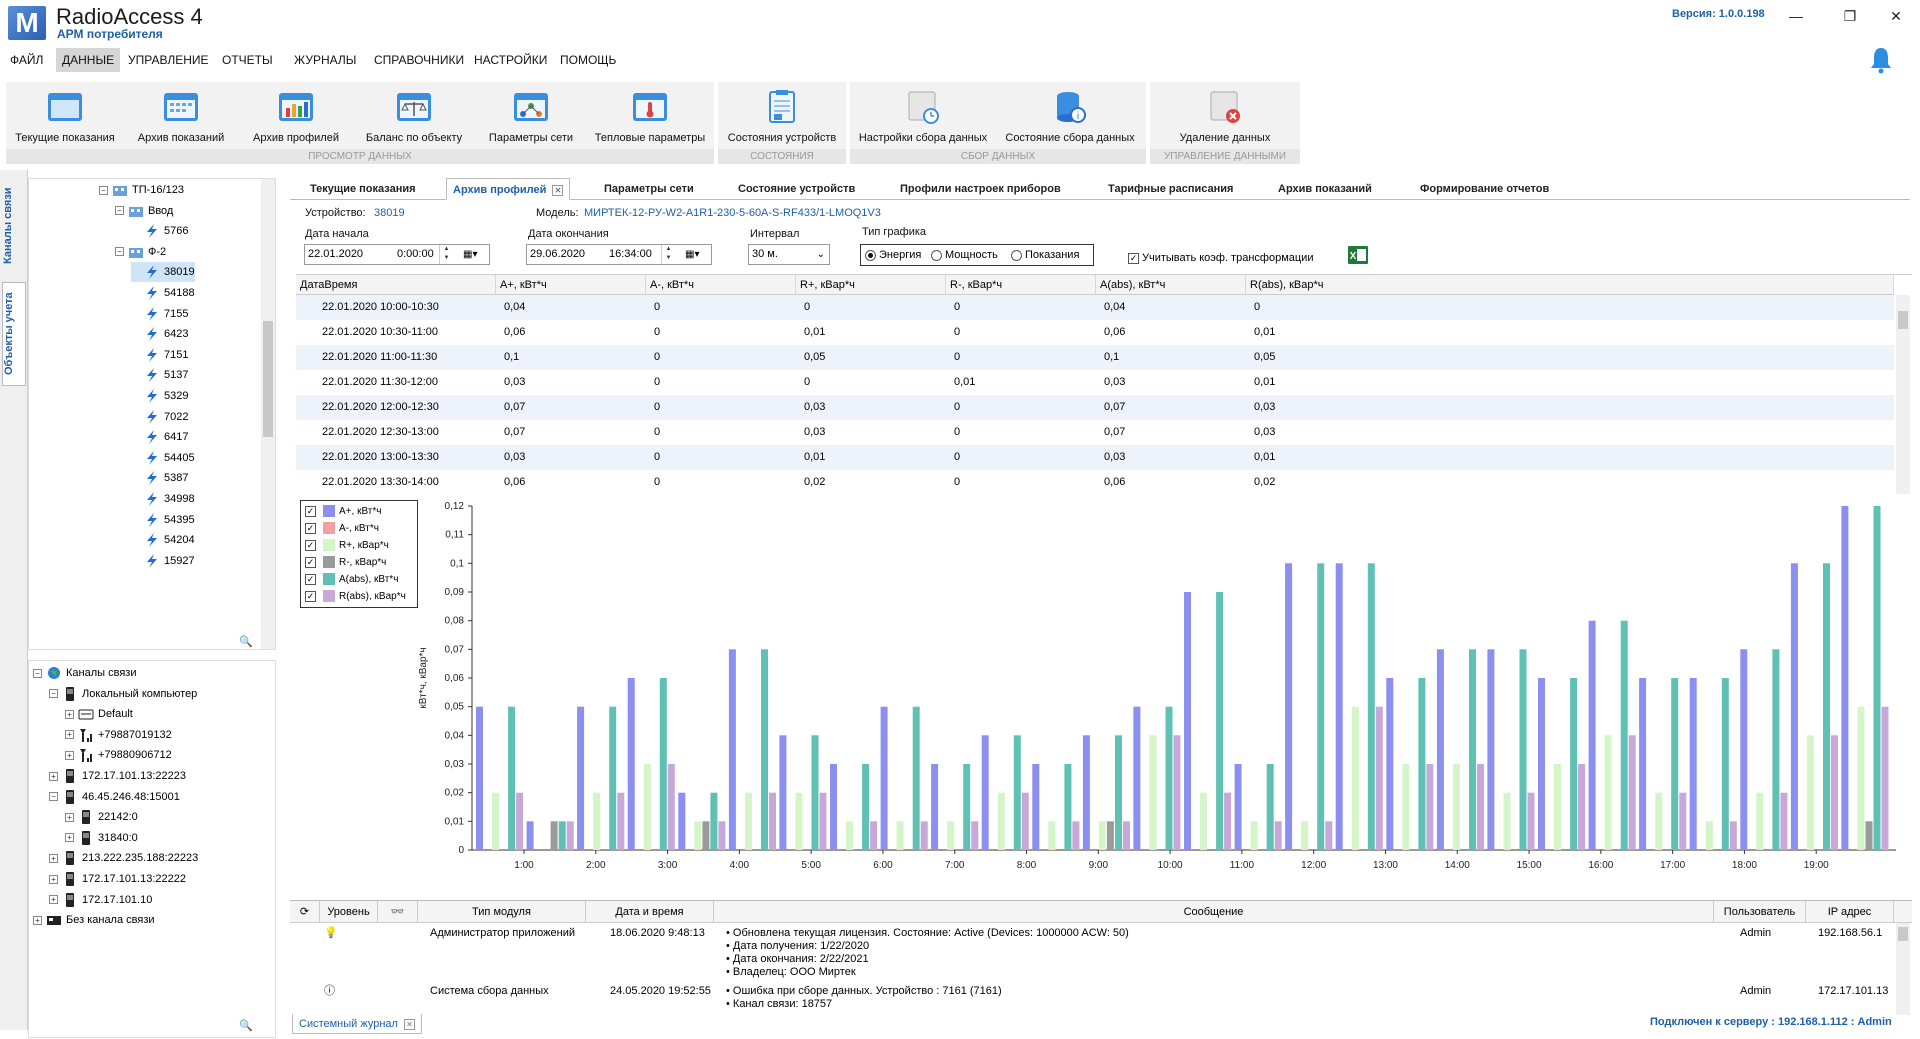  What do you see at coordinates (1171, 189) in the screenshot?
I see `tab-tariff-schedules: Тарифные расписания` at bounding box center [1171, 189].